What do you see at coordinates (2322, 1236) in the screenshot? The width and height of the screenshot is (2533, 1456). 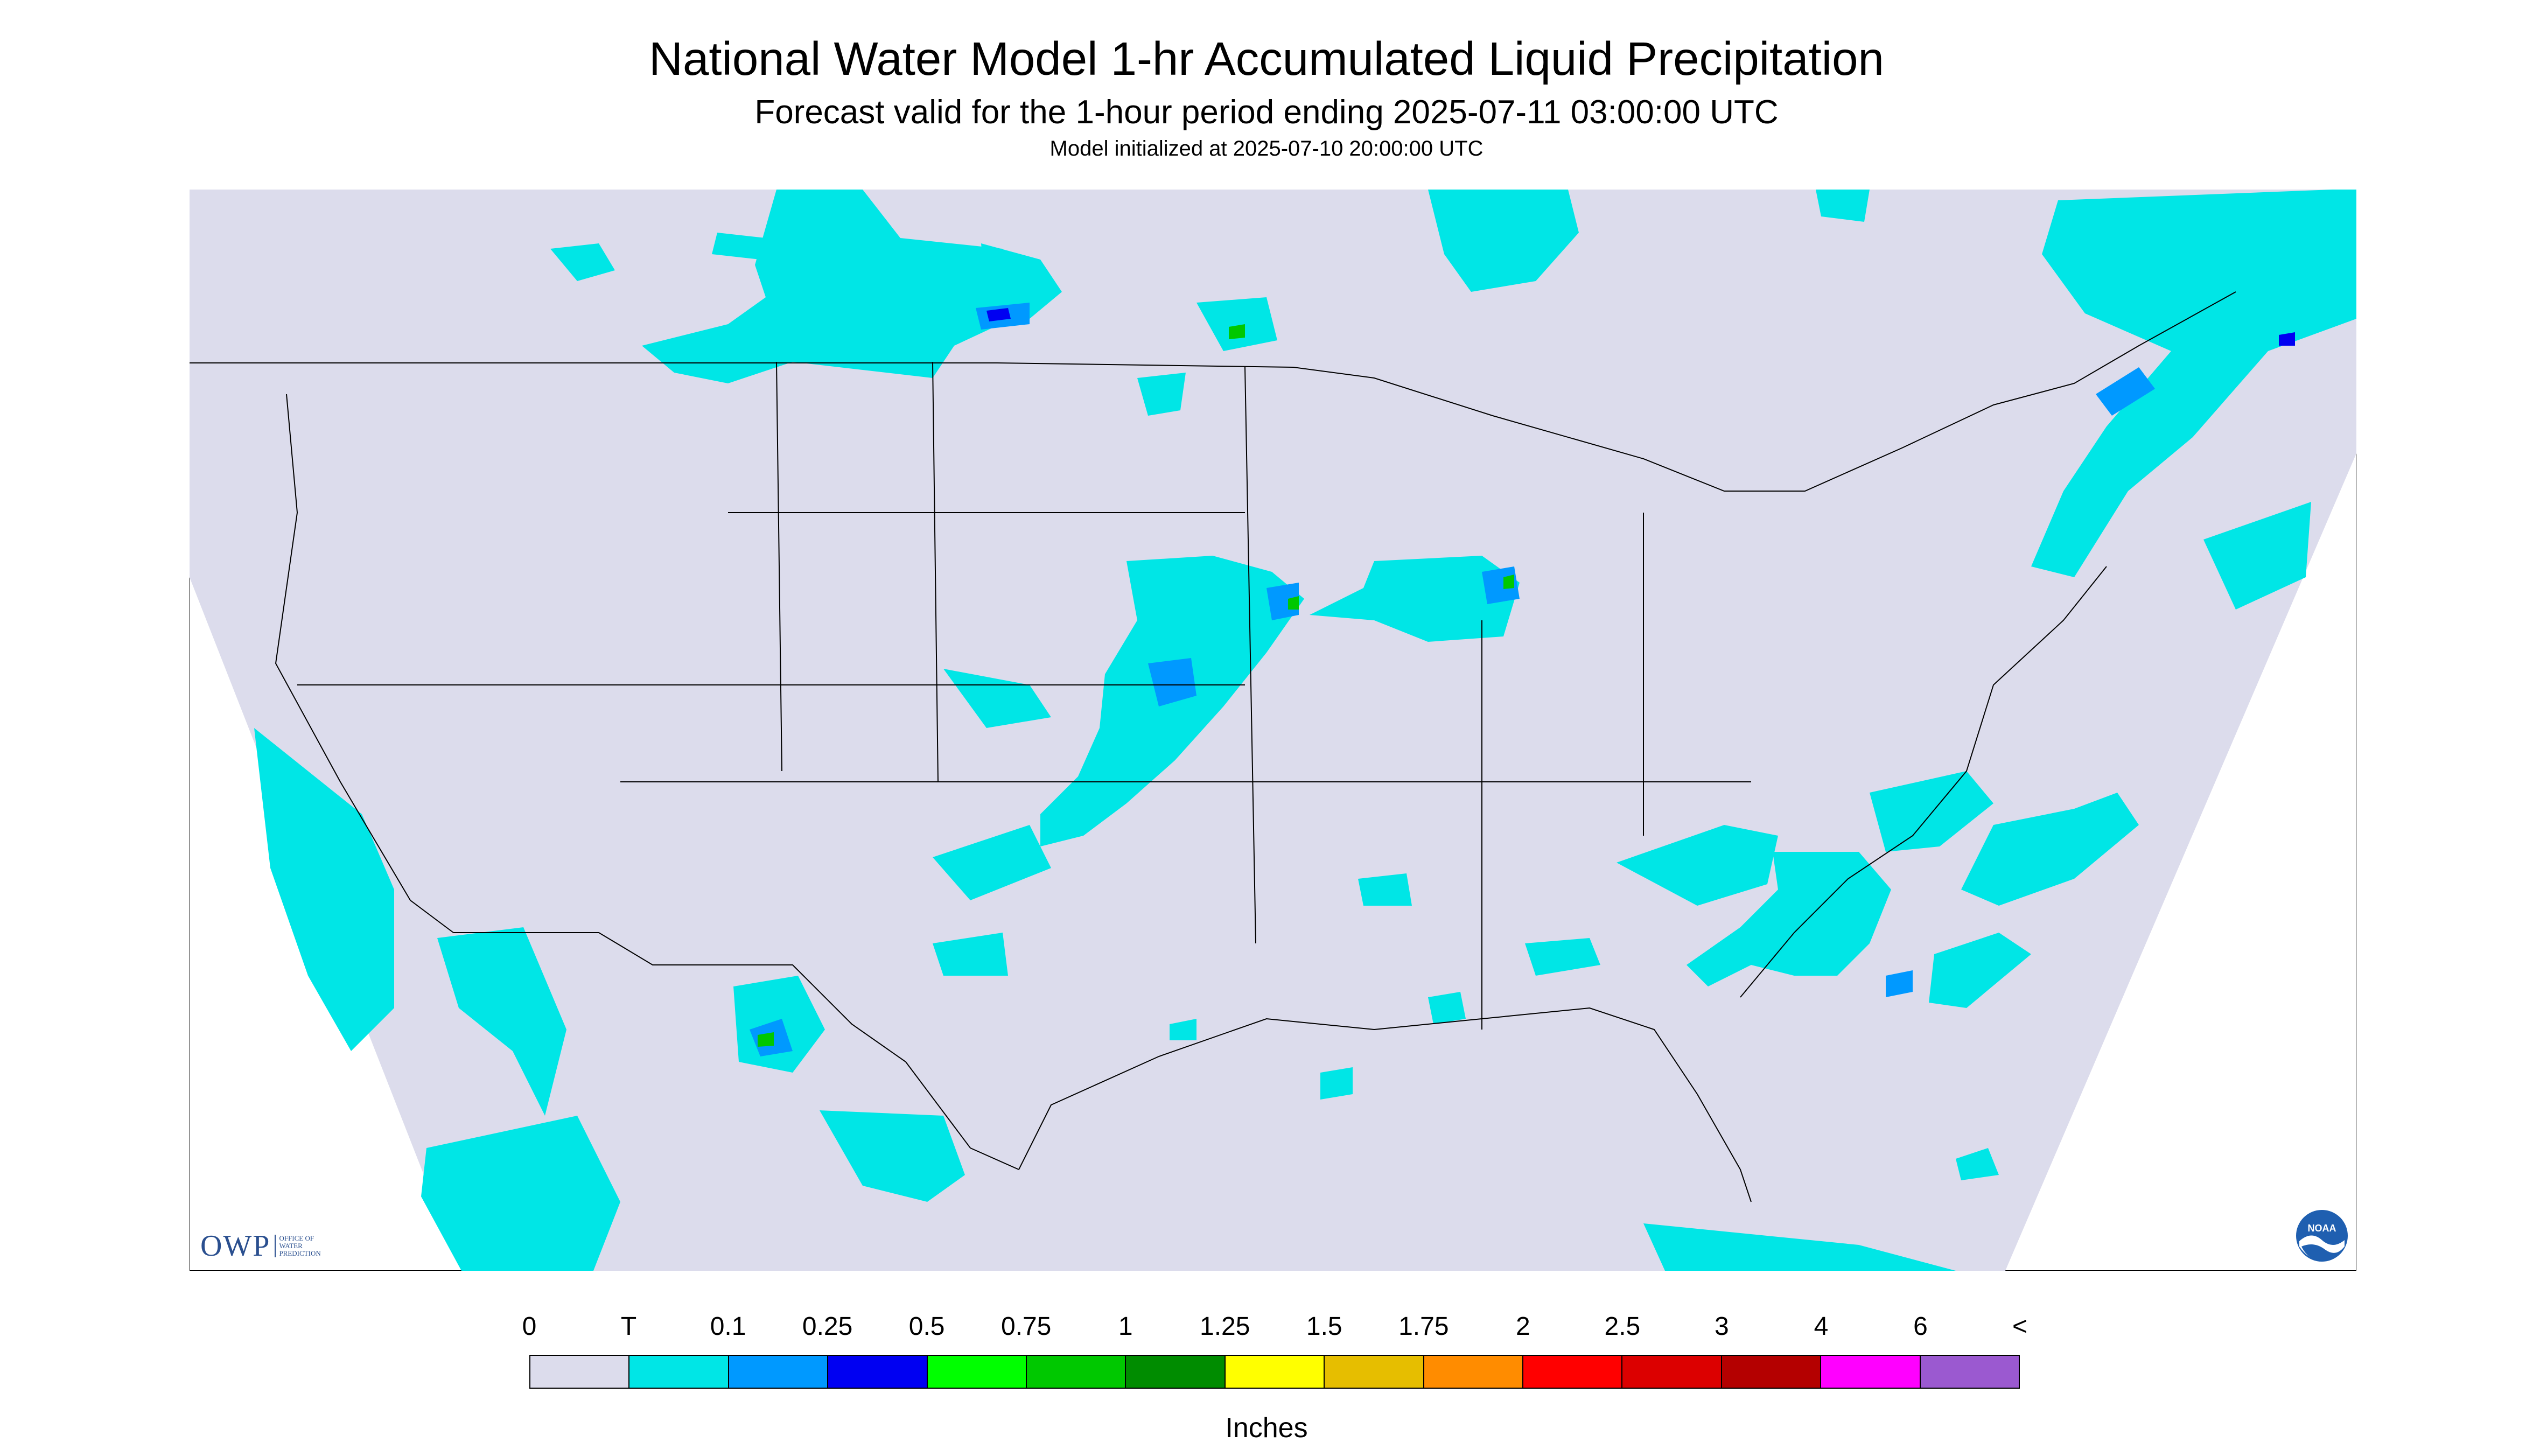 I see `noaa-logo: NOAA` at bounding box center [2322, 1236].